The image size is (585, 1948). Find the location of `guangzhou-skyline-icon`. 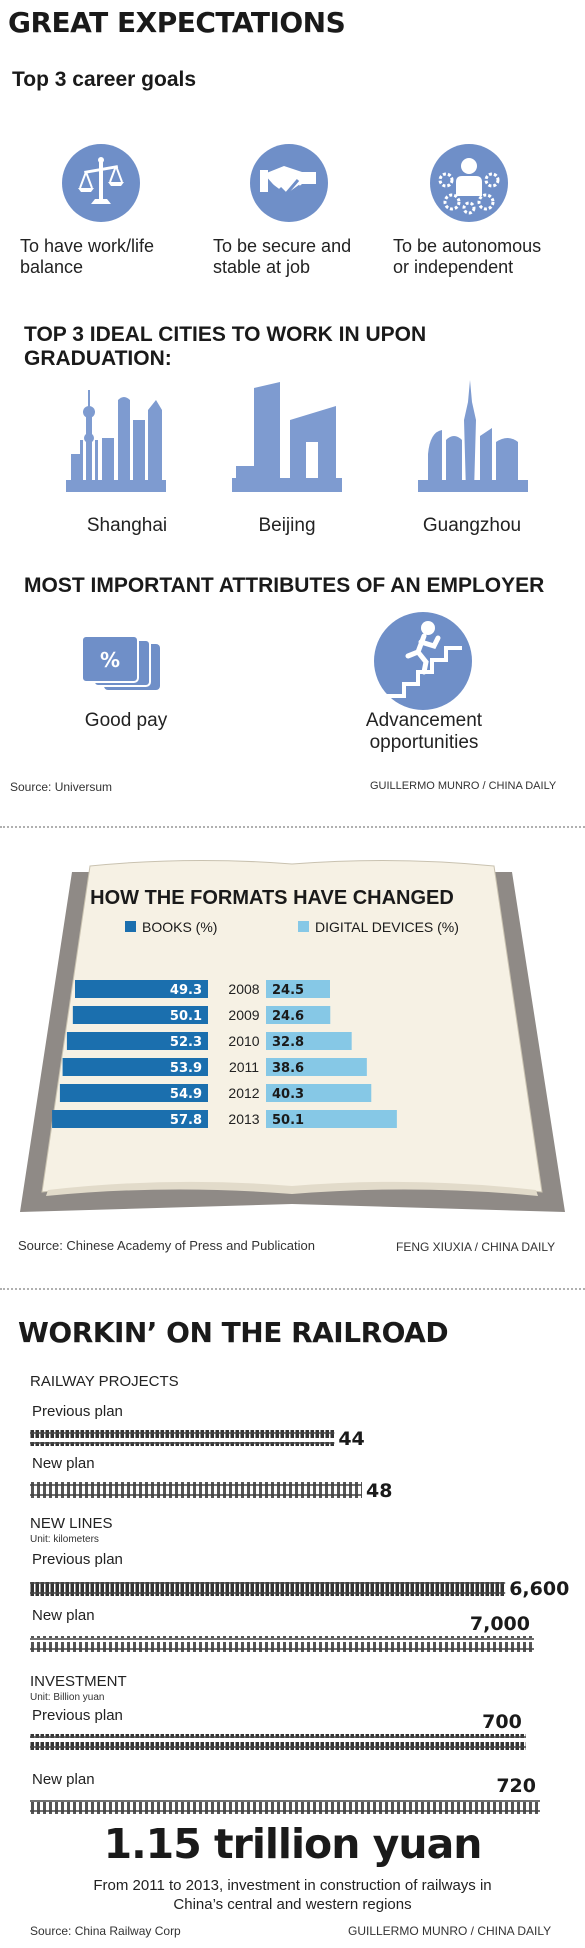

guangzhou-skyline-icon is located at coordinates (473, 436).